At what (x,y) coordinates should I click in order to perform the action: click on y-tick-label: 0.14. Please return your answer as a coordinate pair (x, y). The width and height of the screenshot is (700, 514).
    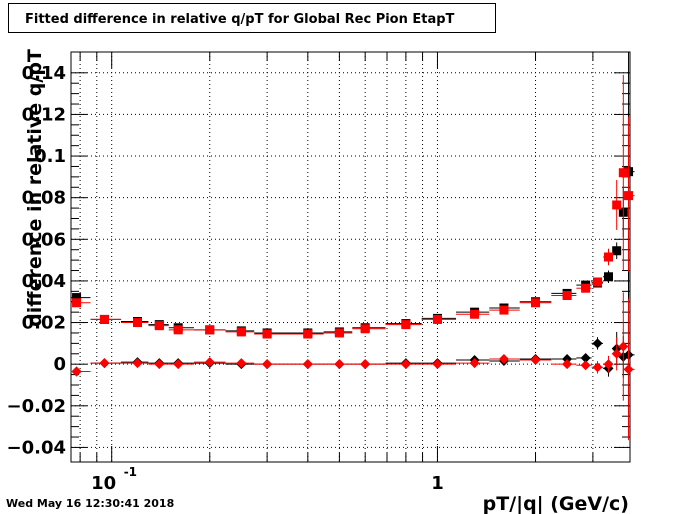
    Looking at the image, I should click on (44, 73).